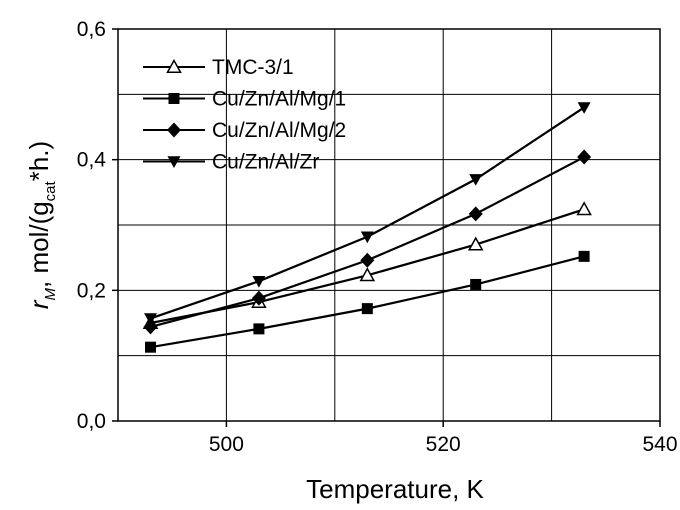 This screenshot has height=510, width=680. What do you see at coordinates (265, 162) in the screenshot?
I see `legend-label: Cu/Zn/Al/Zr` at bounding box center [265, 162].